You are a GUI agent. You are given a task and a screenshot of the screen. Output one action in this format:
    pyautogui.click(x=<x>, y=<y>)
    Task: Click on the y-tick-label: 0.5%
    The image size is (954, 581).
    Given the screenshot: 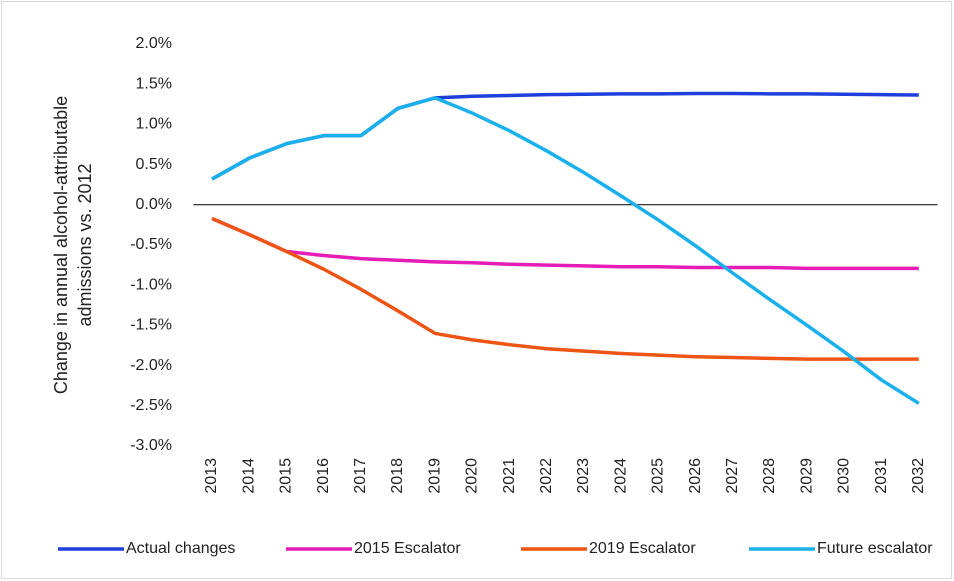 What is the action you would take?
    pyautogui.click(x=154, y=164)
    